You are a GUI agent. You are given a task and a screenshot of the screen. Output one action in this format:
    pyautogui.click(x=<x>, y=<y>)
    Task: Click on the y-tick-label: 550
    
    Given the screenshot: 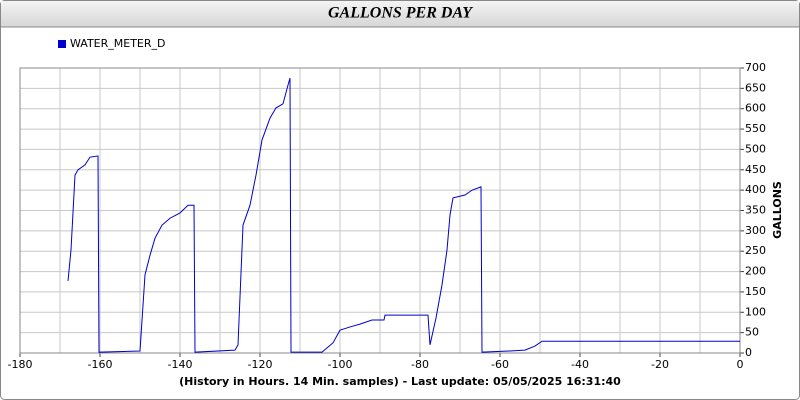 What is the action you would take?
    pyautogui.click(x=755, y=128)
    